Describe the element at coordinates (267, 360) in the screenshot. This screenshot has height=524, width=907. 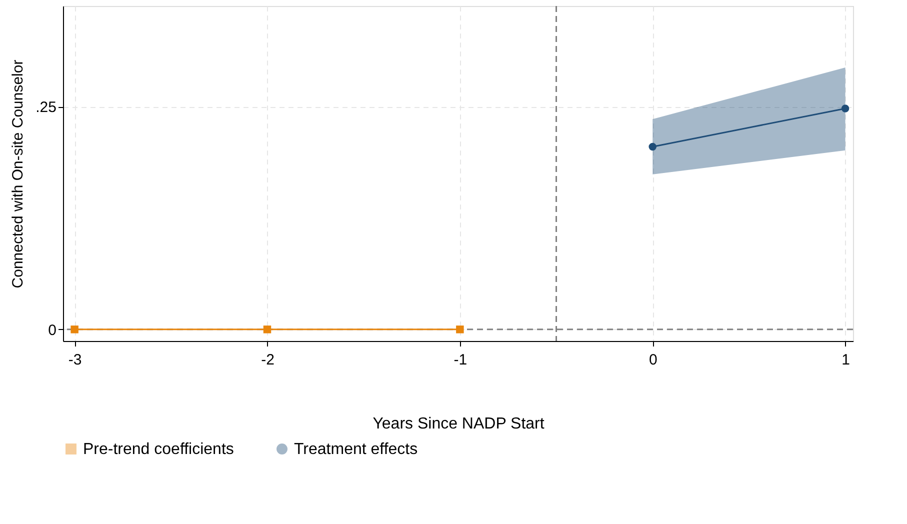
I see `x-tick-label: -2` at that location.